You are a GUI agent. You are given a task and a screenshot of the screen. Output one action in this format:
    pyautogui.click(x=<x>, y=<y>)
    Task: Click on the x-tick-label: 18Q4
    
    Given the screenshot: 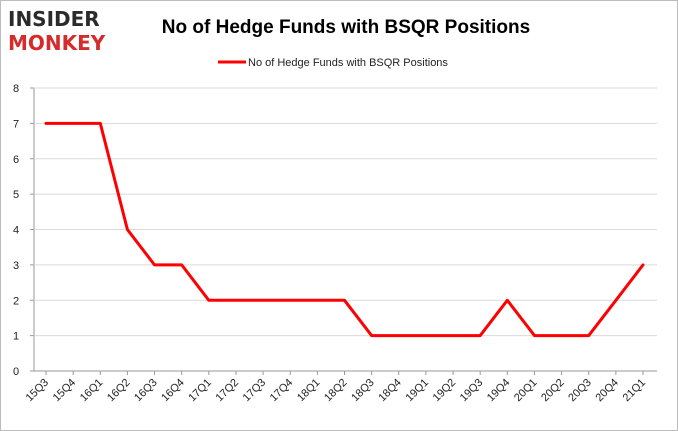 What is the action you would take?
    pyautogui.click(x=390, y=391)
    